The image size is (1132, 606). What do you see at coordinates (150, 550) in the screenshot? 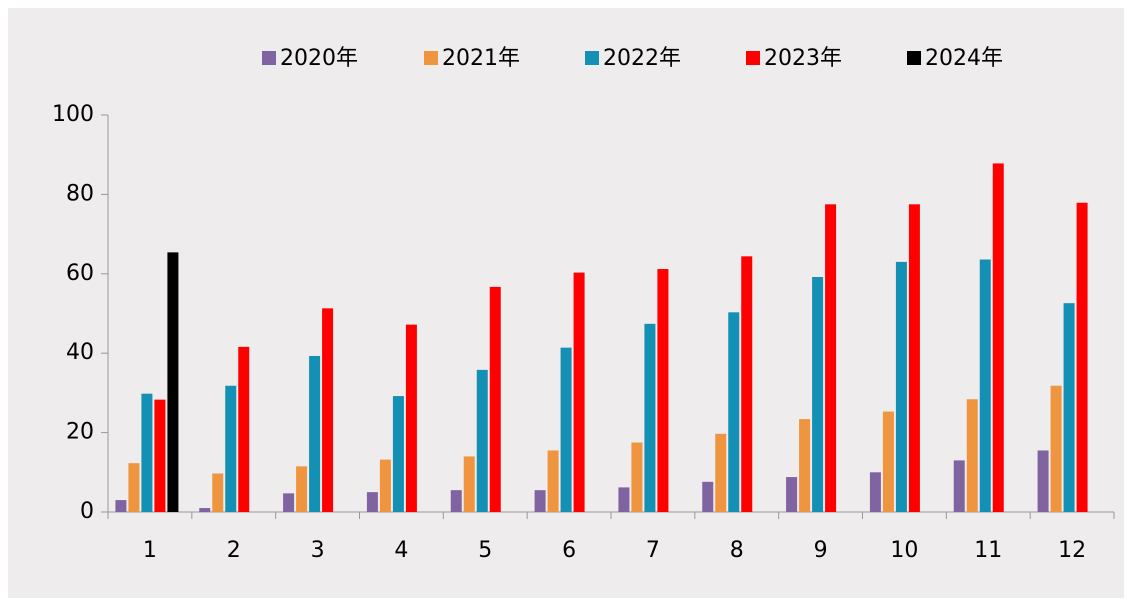
I see `x-tick-label: 1` at bounding box center [150, 550].